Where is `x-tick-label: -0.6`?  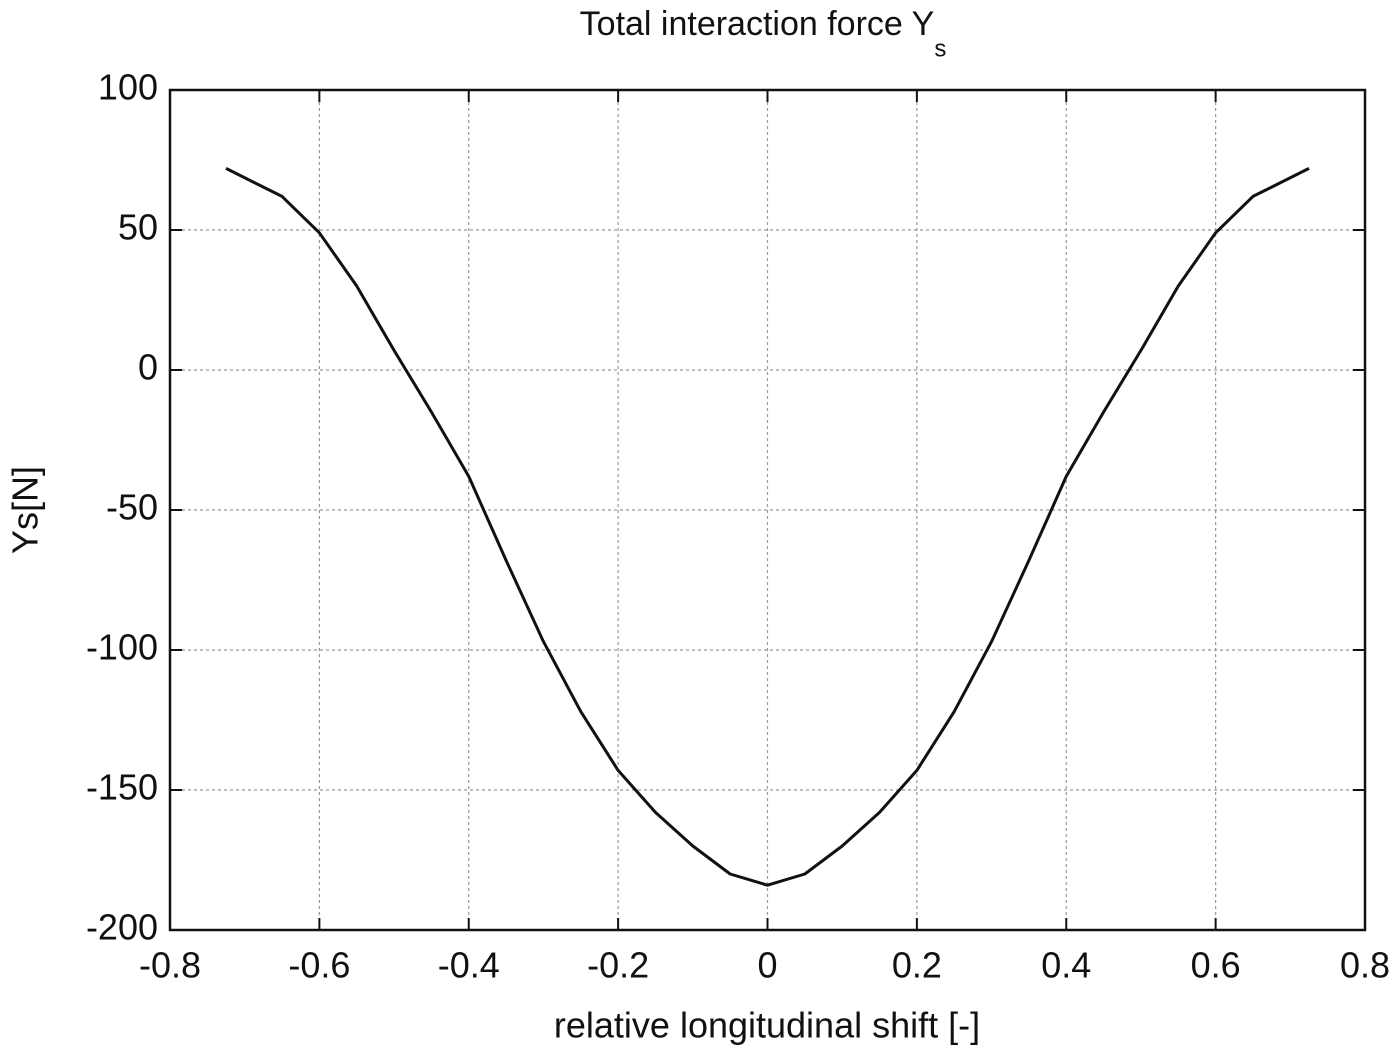 x-tick-label: -0.6 is located at coordinates (319, 965).